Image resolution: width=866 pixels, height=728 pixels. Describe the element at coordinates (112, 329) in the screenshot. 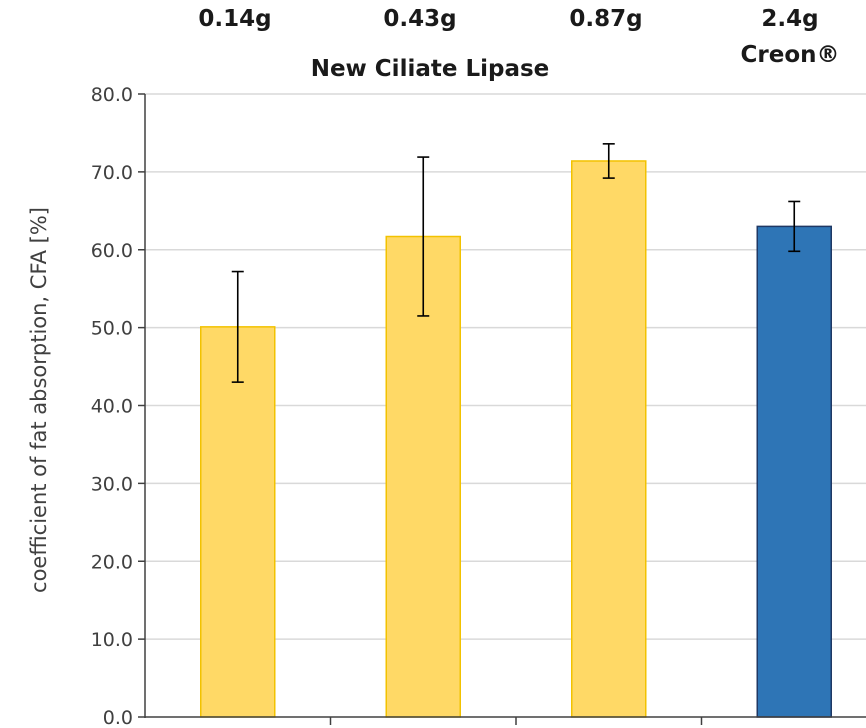

I see `y-tick-label: 50.0` at that location.